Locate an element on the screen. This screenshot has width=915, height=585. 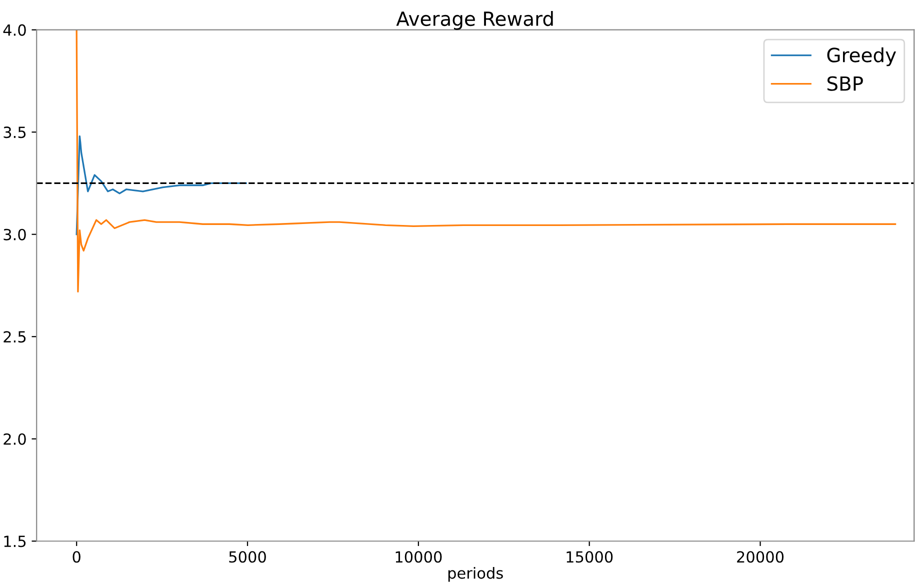
y-tick-label: 2.0 is located at coordinates (15, 439).